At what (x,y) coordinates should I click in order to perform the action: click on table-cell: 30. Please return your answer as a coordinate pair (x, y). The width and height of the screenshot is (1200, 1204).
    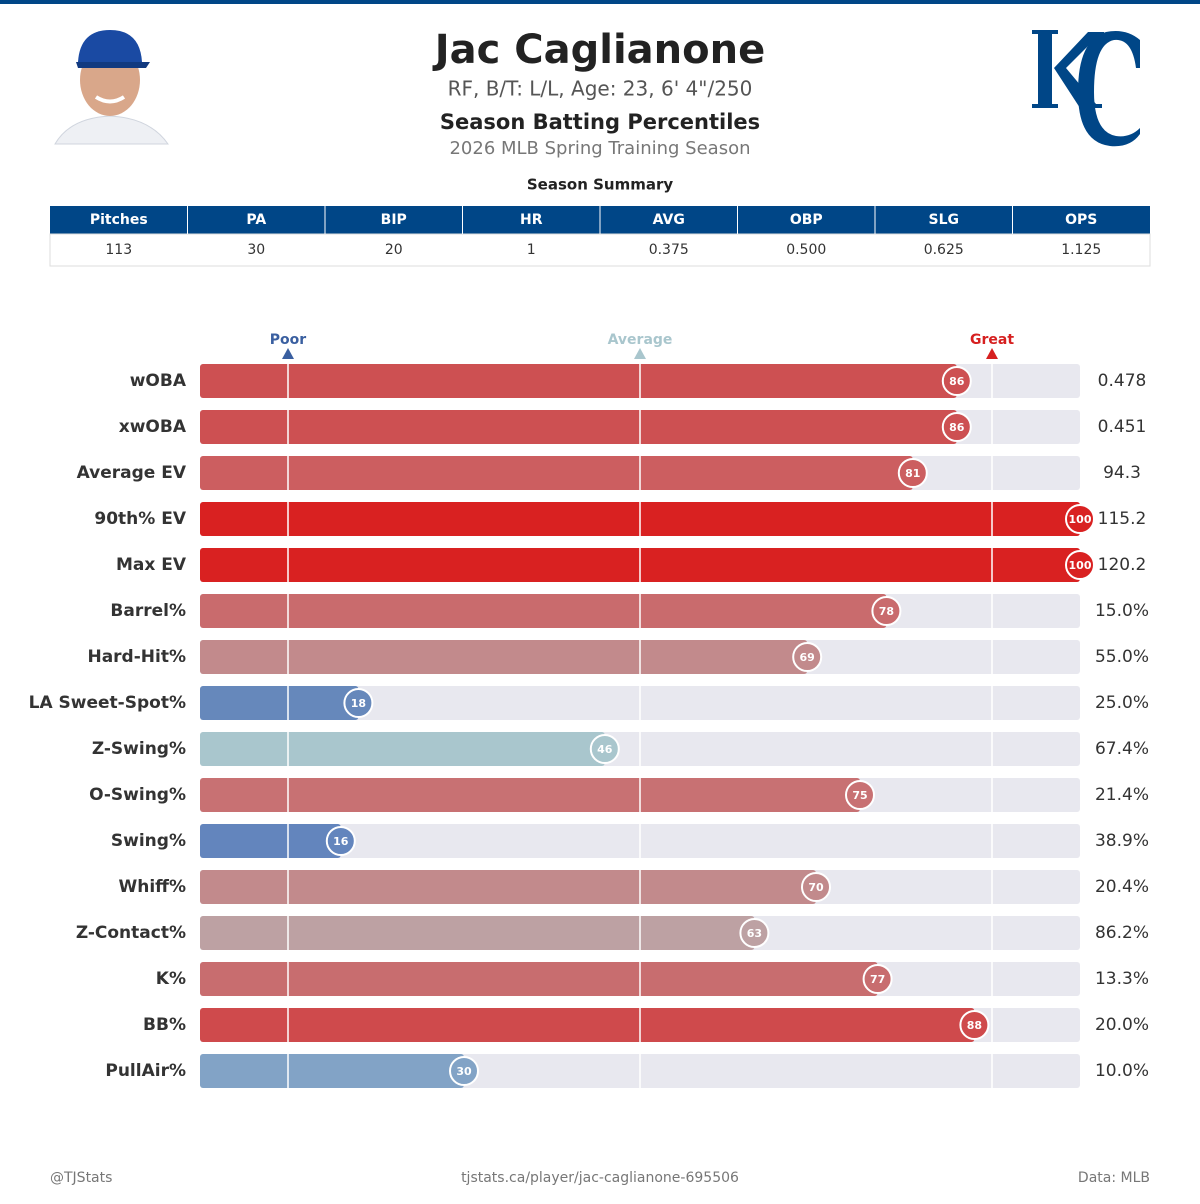
    Looking at the image, I should click on (256, 250).